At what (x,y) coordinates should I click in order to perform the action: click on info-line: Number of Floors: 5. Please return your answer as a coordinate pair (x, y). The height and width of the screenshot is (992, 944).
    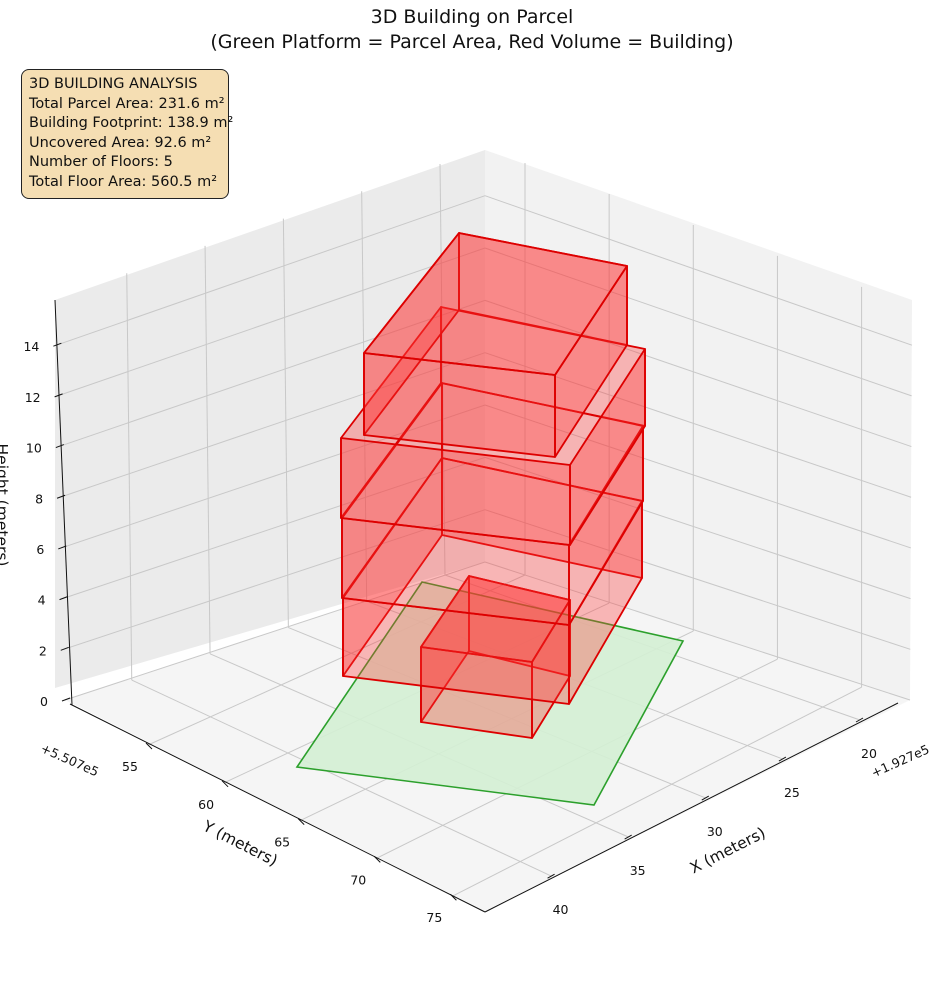
    Looking at the image, I should click on (101, 162).